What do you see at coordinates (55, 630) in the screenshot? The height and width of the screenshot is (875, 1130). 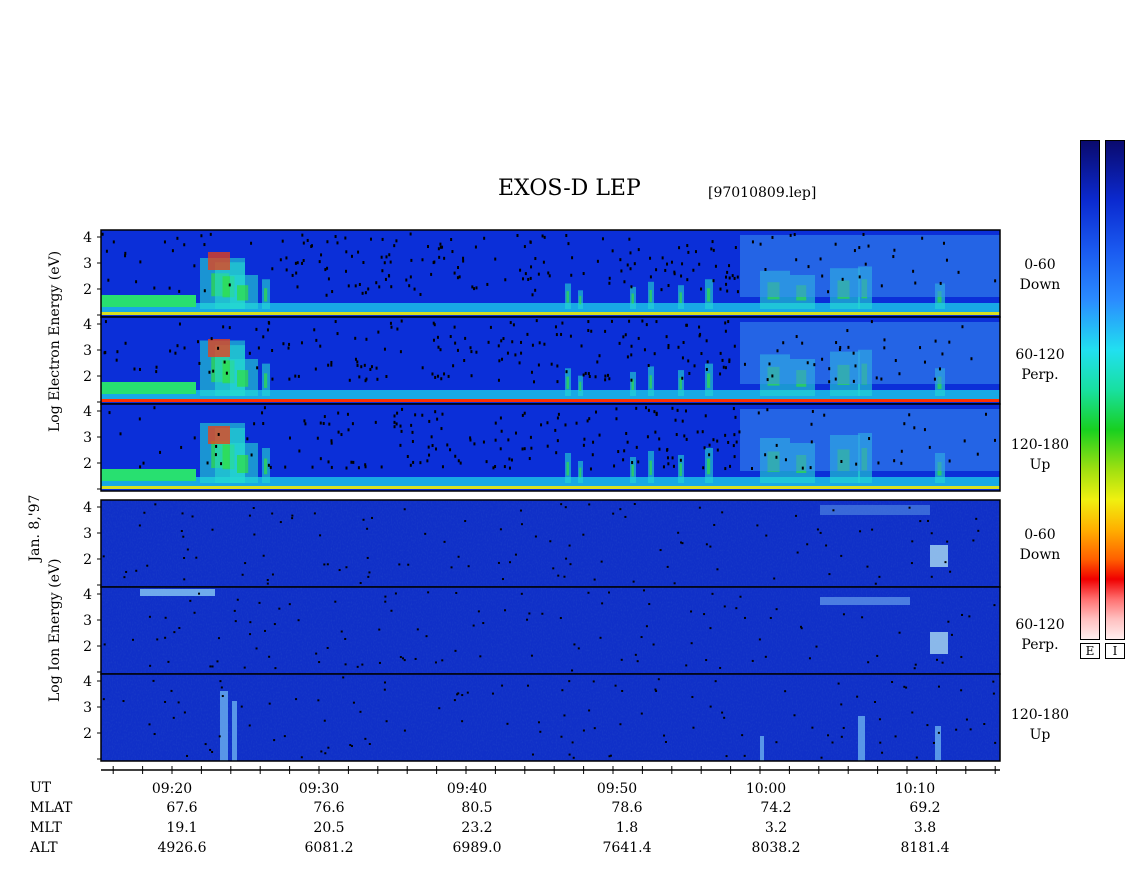 I see `ion-axis-label: Log Ion Energy (eV)` at bounding box center [55, 630].